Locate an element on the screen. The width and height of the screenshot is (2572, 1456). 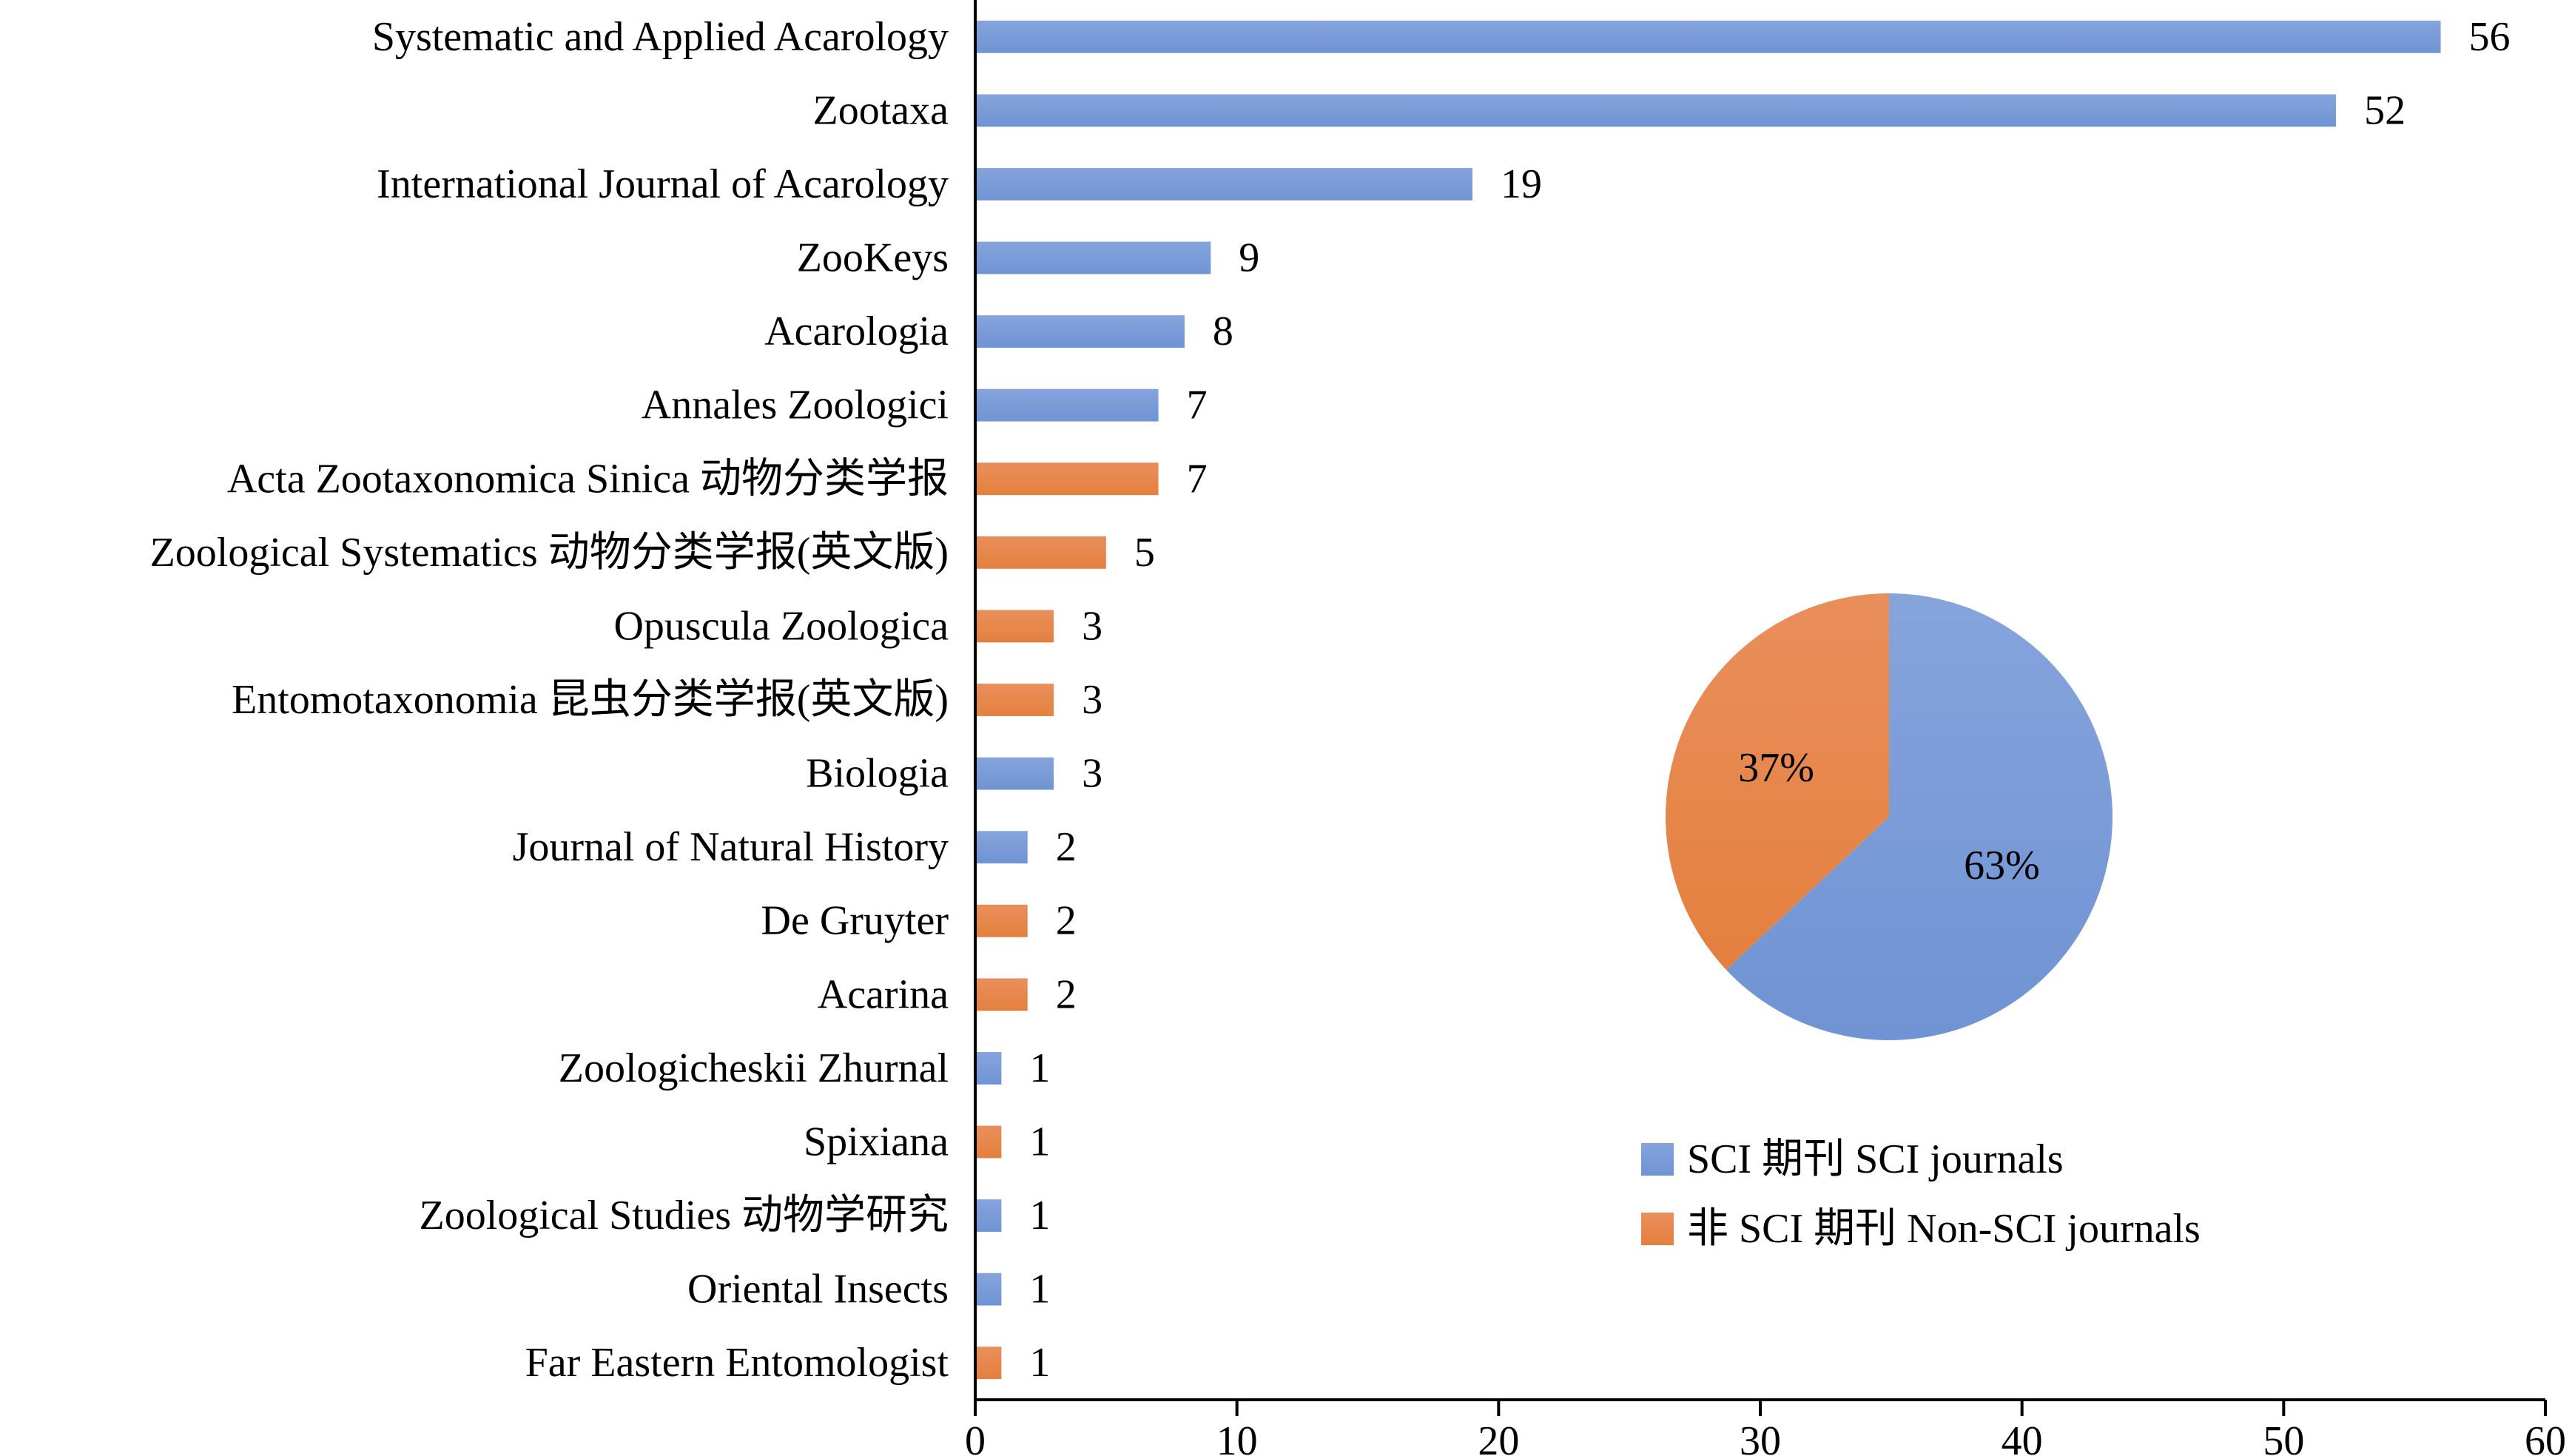
data-label: 56 is located at coordinates (2490, 37).